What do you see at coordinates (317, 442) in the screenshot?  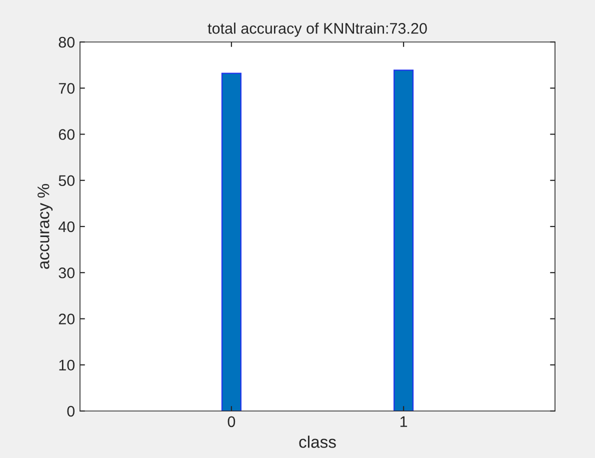 I see `x-axis-title: class` at bounding box center [317, 442].